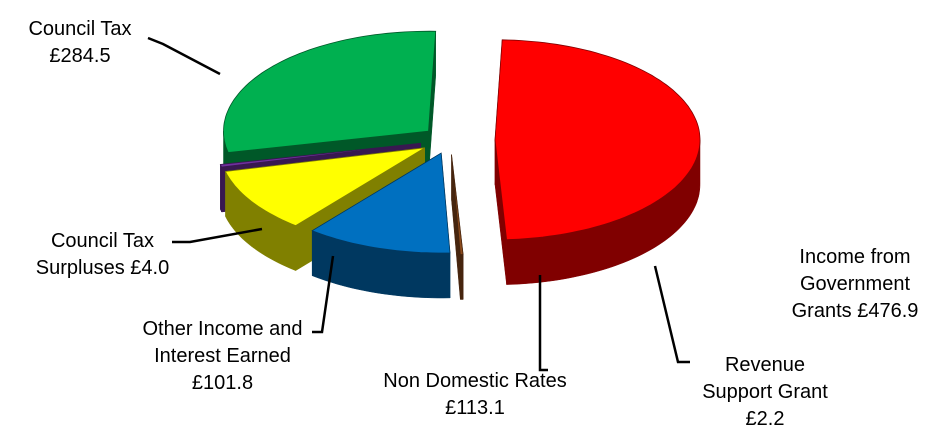 This screenshot has height=438, width=941. I want to click on category-label: Council Tax, so click(80, 29).